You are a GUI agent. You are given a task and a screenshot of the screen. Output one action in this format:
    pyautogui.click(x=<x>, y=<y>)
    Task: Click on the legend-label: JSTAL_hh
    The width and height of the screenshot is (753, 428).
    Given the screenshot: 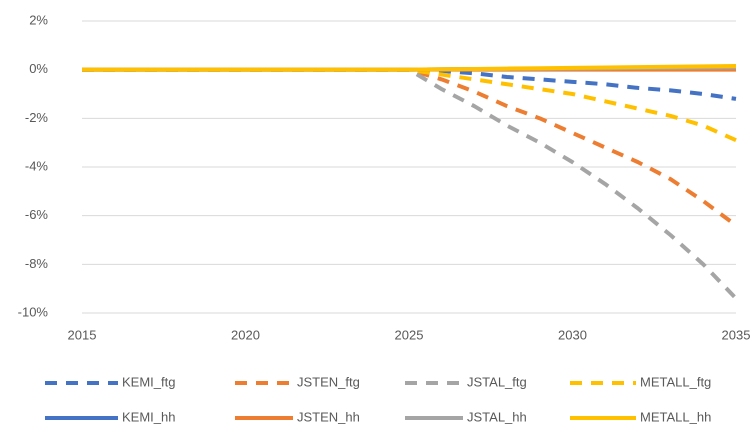 What is the action you would take?
    pyautogui.click(x=497, y=416)
    